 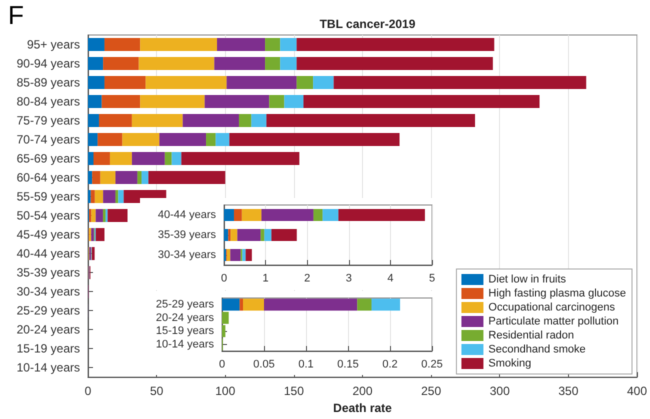 I want to click on legend-label: Secondhand smoke, so click(x=537, y=350).